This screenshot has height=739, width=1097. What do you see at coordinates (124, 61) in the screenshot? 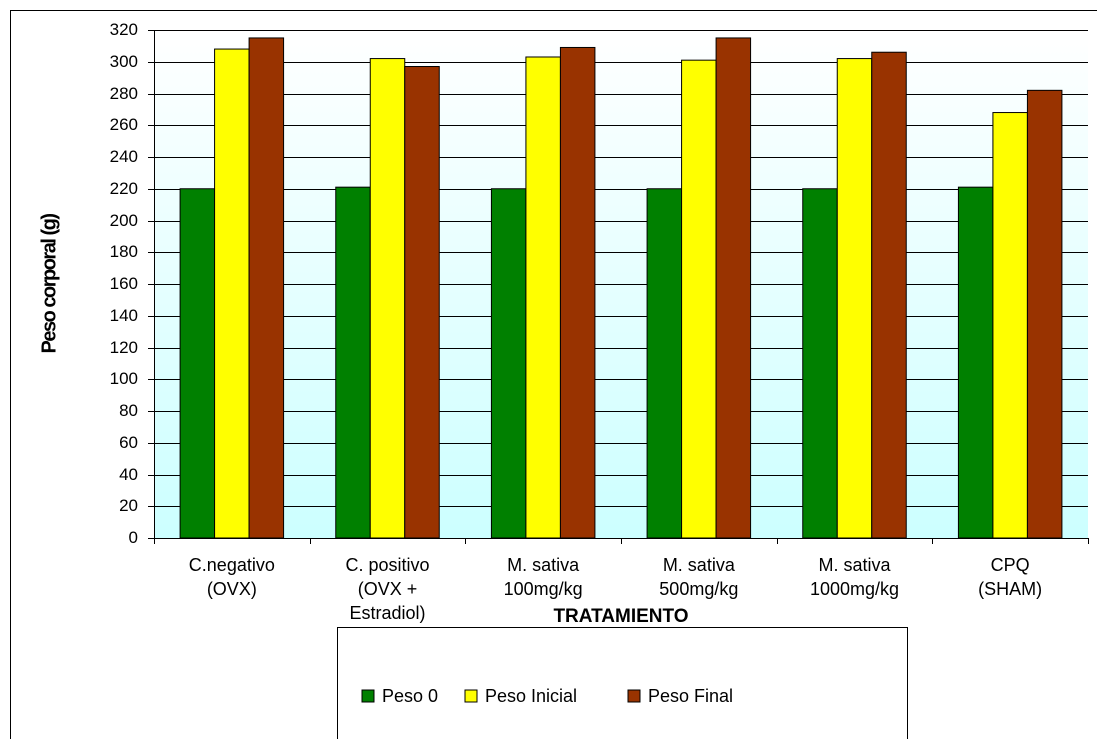
I see `y-tick-label: 300` at bounding box center [124, 61].